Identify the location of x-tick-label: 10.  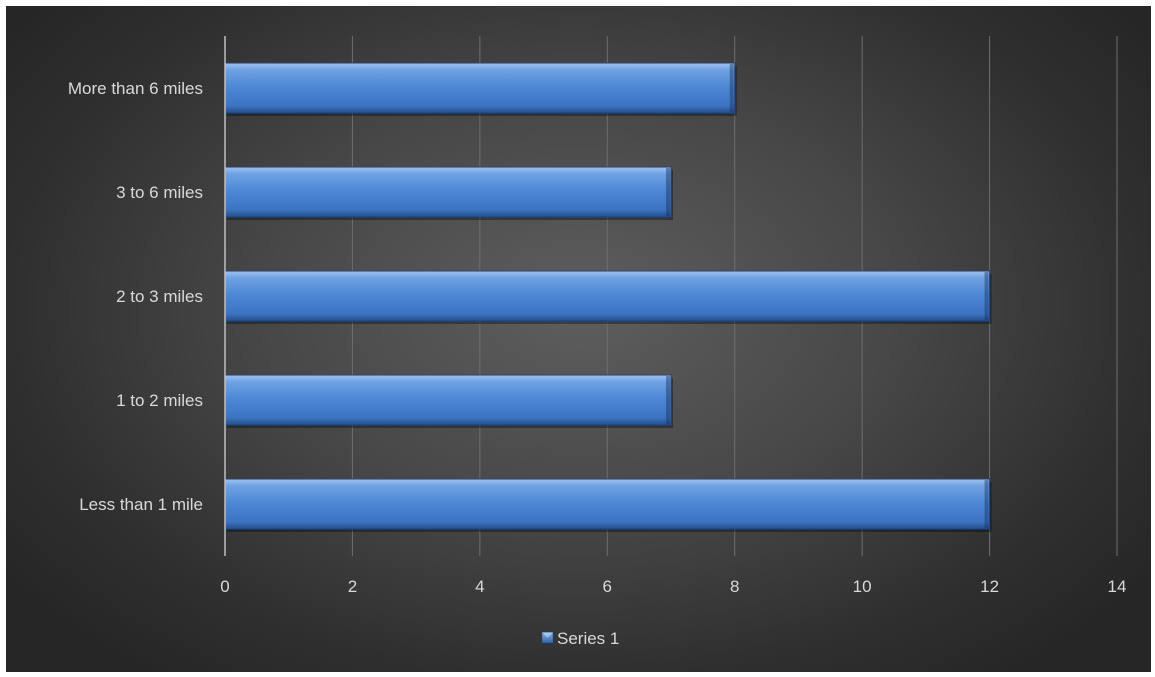
(862, 586).